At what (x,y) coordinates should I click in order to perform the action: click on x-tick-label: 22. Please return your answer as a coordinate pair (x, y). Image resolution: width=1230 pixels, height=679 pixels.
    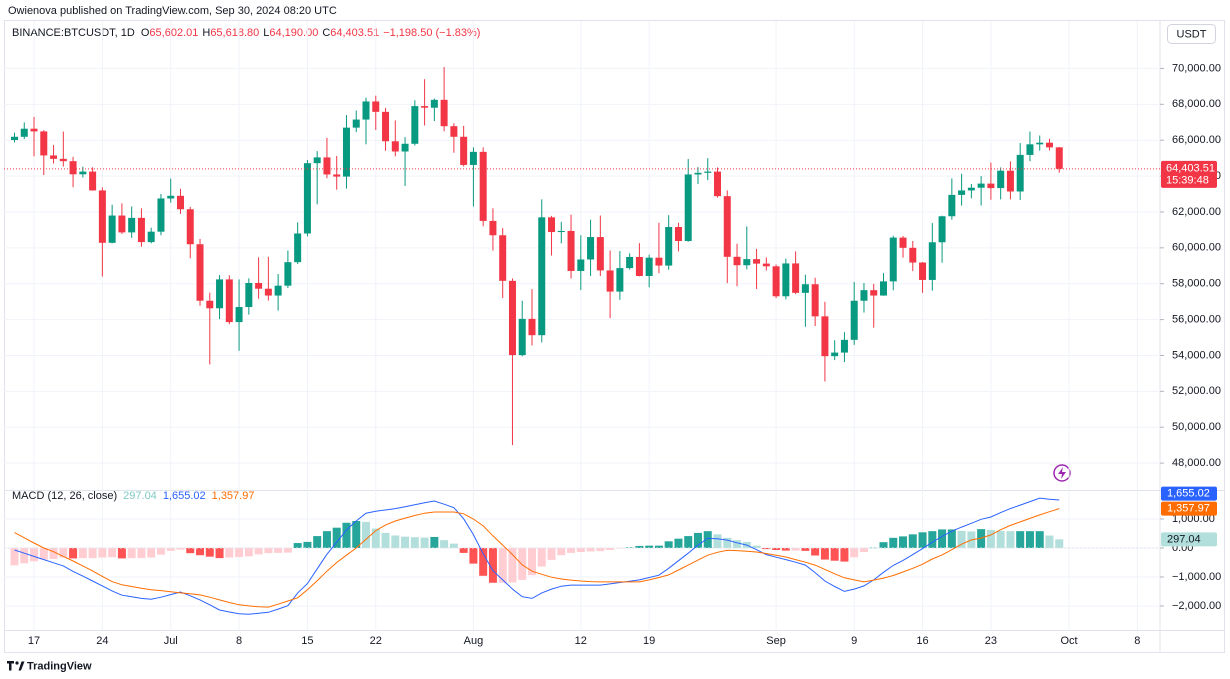
    Looking at the image, I should click on (376, 641).